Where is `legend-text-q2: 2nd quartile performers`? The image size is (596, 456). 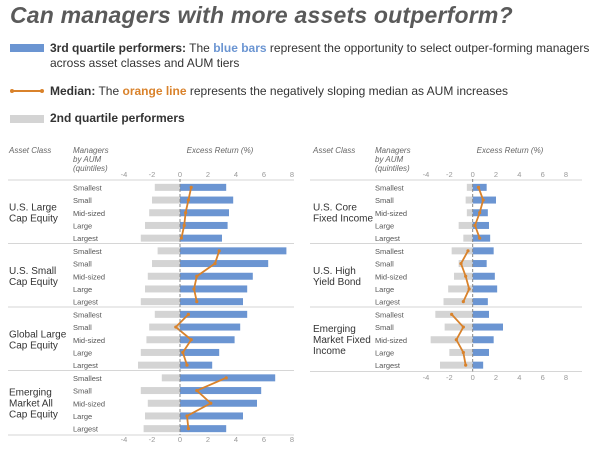 legend-text-q2: 2nd quartile performers is located at coordinates (320, 118).